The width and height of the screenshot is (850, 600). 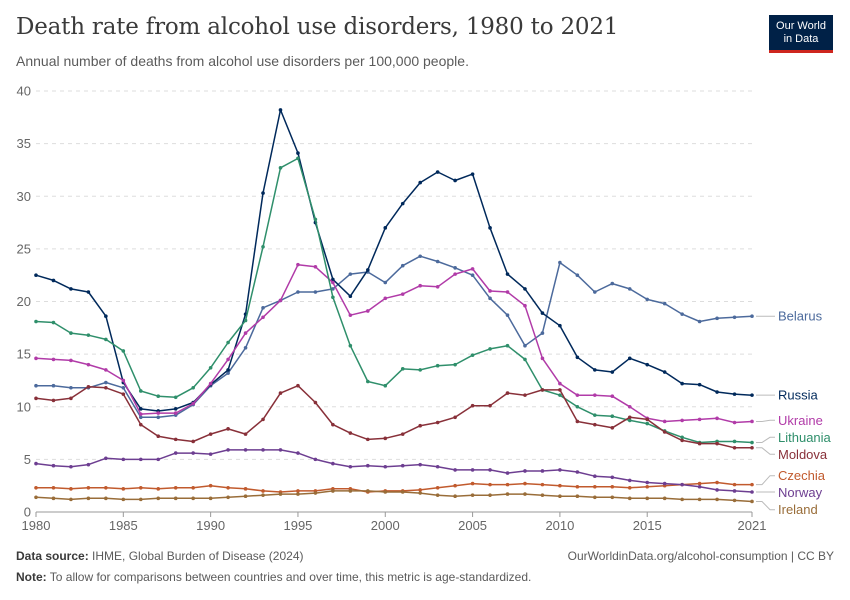 I want to click on connector-lithuania, so click(x=765, y=440).